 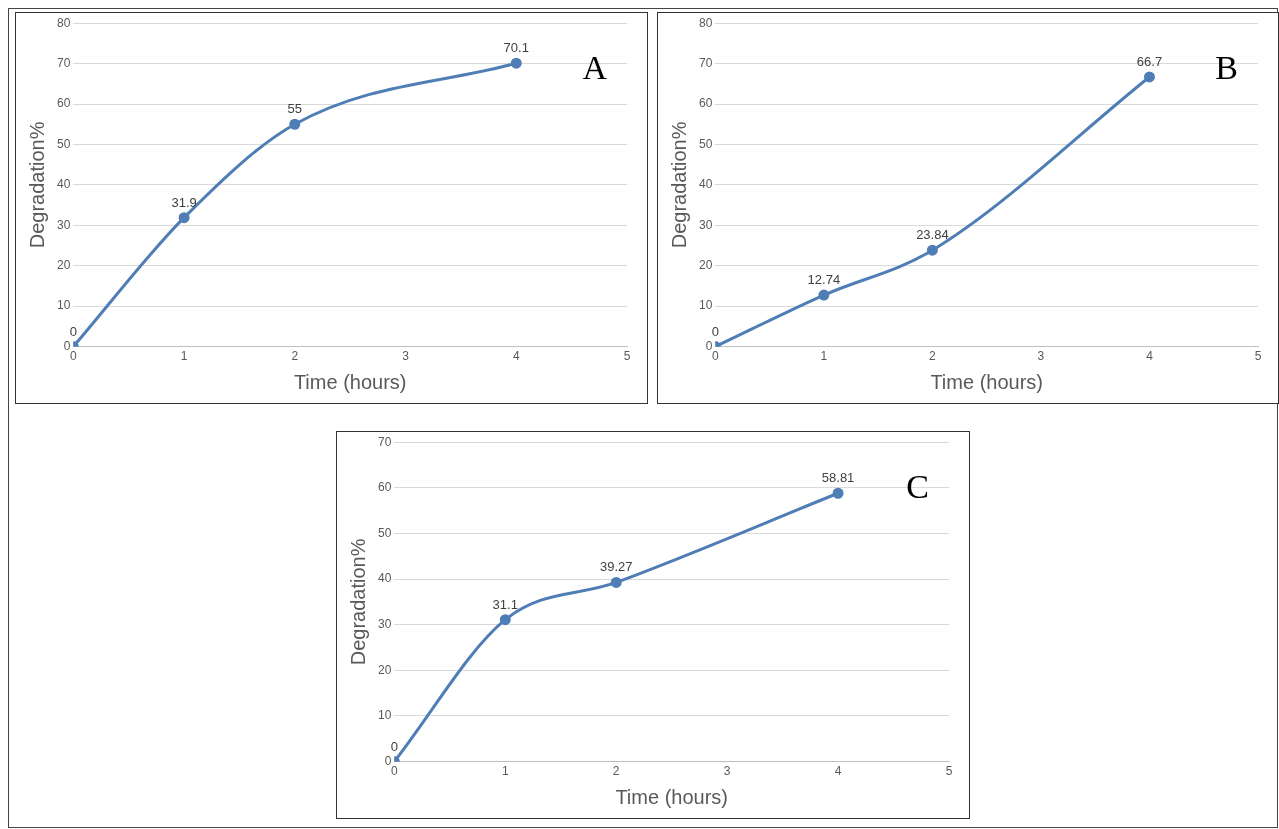 What do you see at coordinates (595, 68) in the screenshot?
I see `annotation: A` at bounding box center [595, 68].